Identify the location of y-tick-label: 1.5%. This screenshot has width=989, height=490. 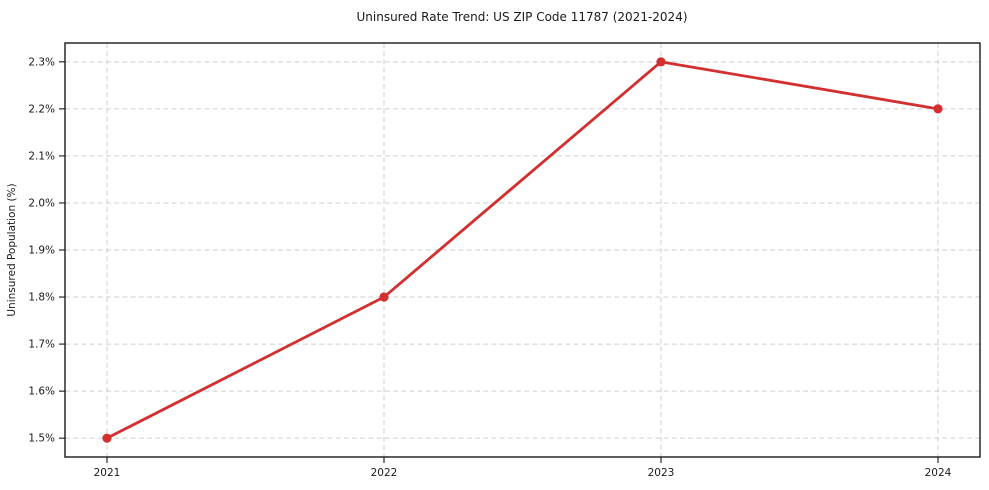
(41, 439).